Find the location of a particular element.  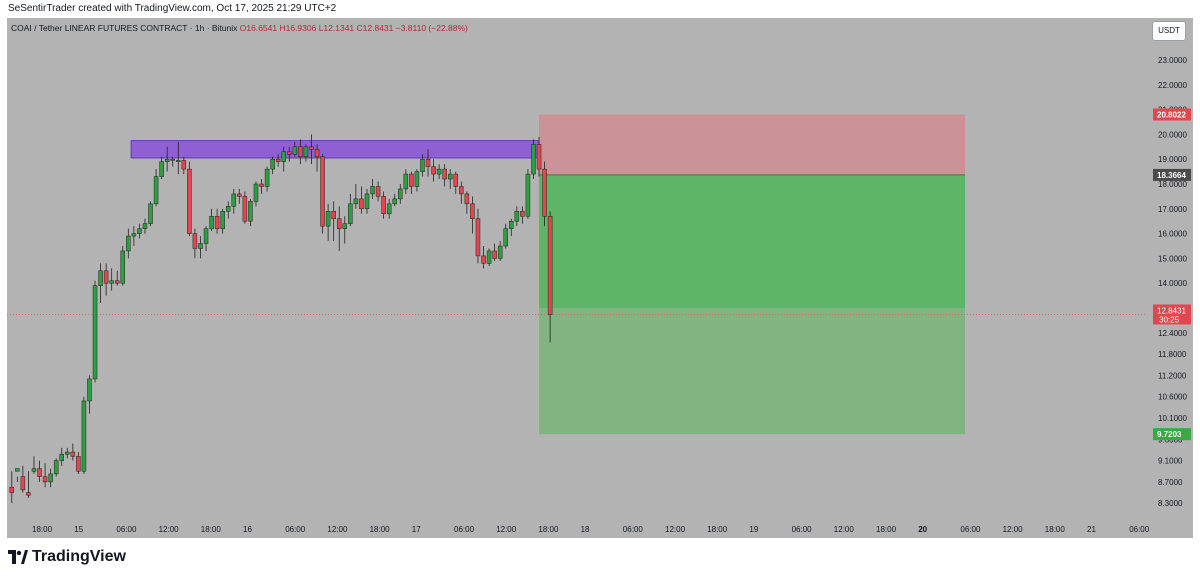

x-tick-label: 17 is located at coordinates (416, 529).